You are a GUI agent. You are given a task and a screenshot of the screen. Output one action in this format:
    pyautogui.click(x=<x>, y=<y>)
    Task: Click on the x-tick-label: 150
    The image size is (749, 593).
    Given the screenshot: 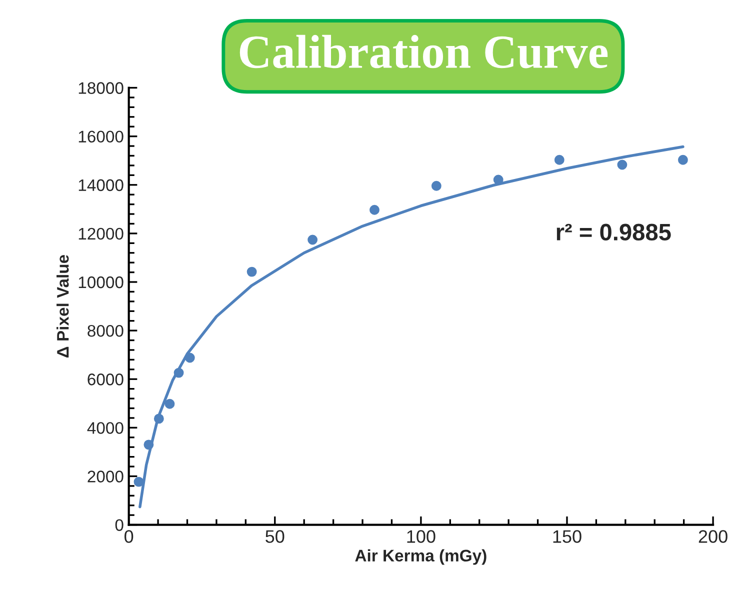 What is the action you would take?
    pyautogui.click(x=567, y=536)
    